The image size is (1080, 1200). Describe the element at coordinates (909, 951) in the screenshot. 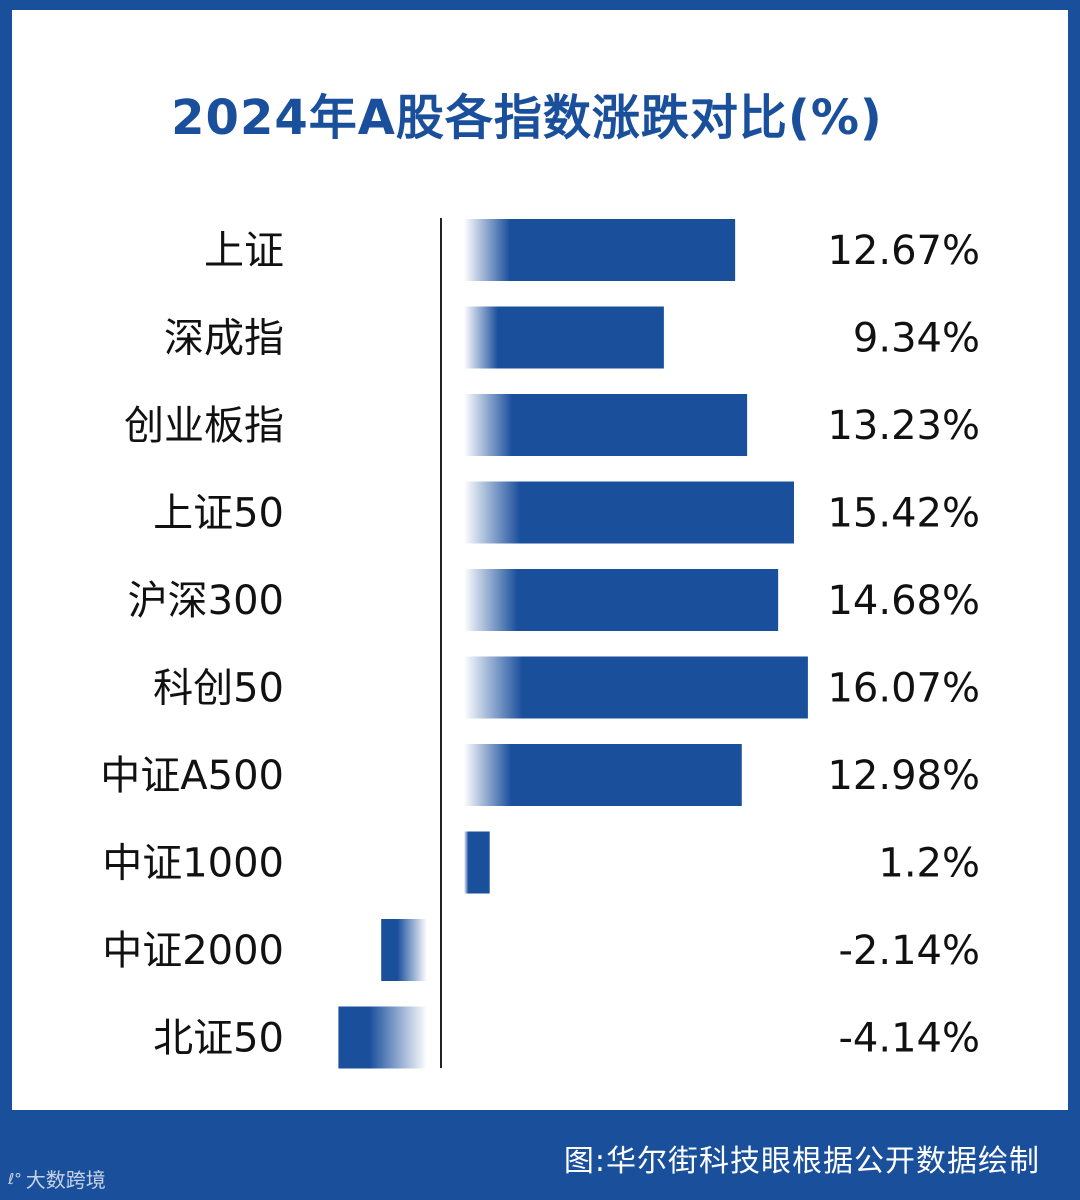

I see `value-label: -2.14%` at that location.